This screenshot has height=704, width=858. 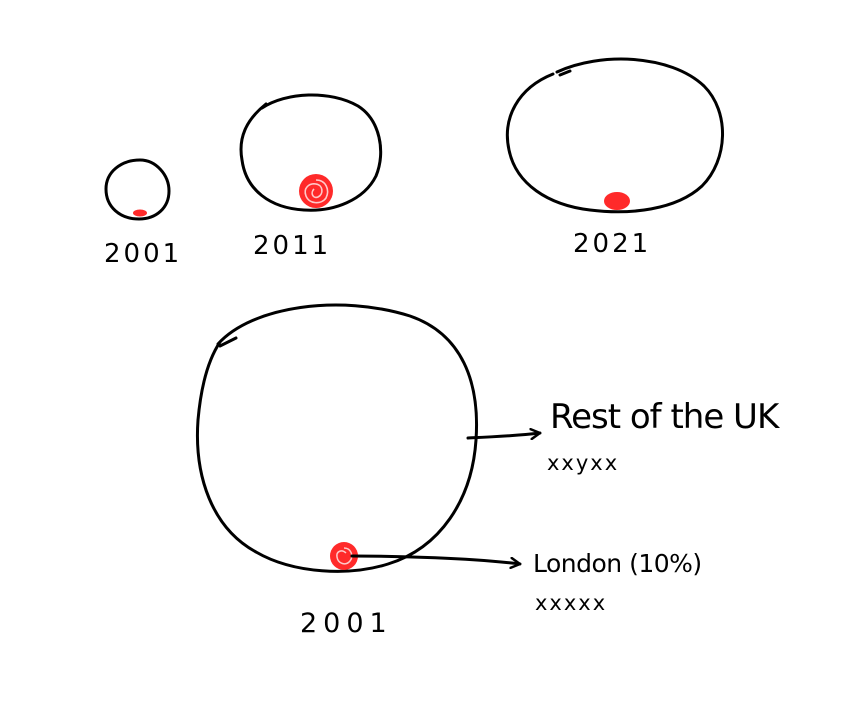 I want to click on bubble-2001-small: 2001, so click(x=143, y=213).